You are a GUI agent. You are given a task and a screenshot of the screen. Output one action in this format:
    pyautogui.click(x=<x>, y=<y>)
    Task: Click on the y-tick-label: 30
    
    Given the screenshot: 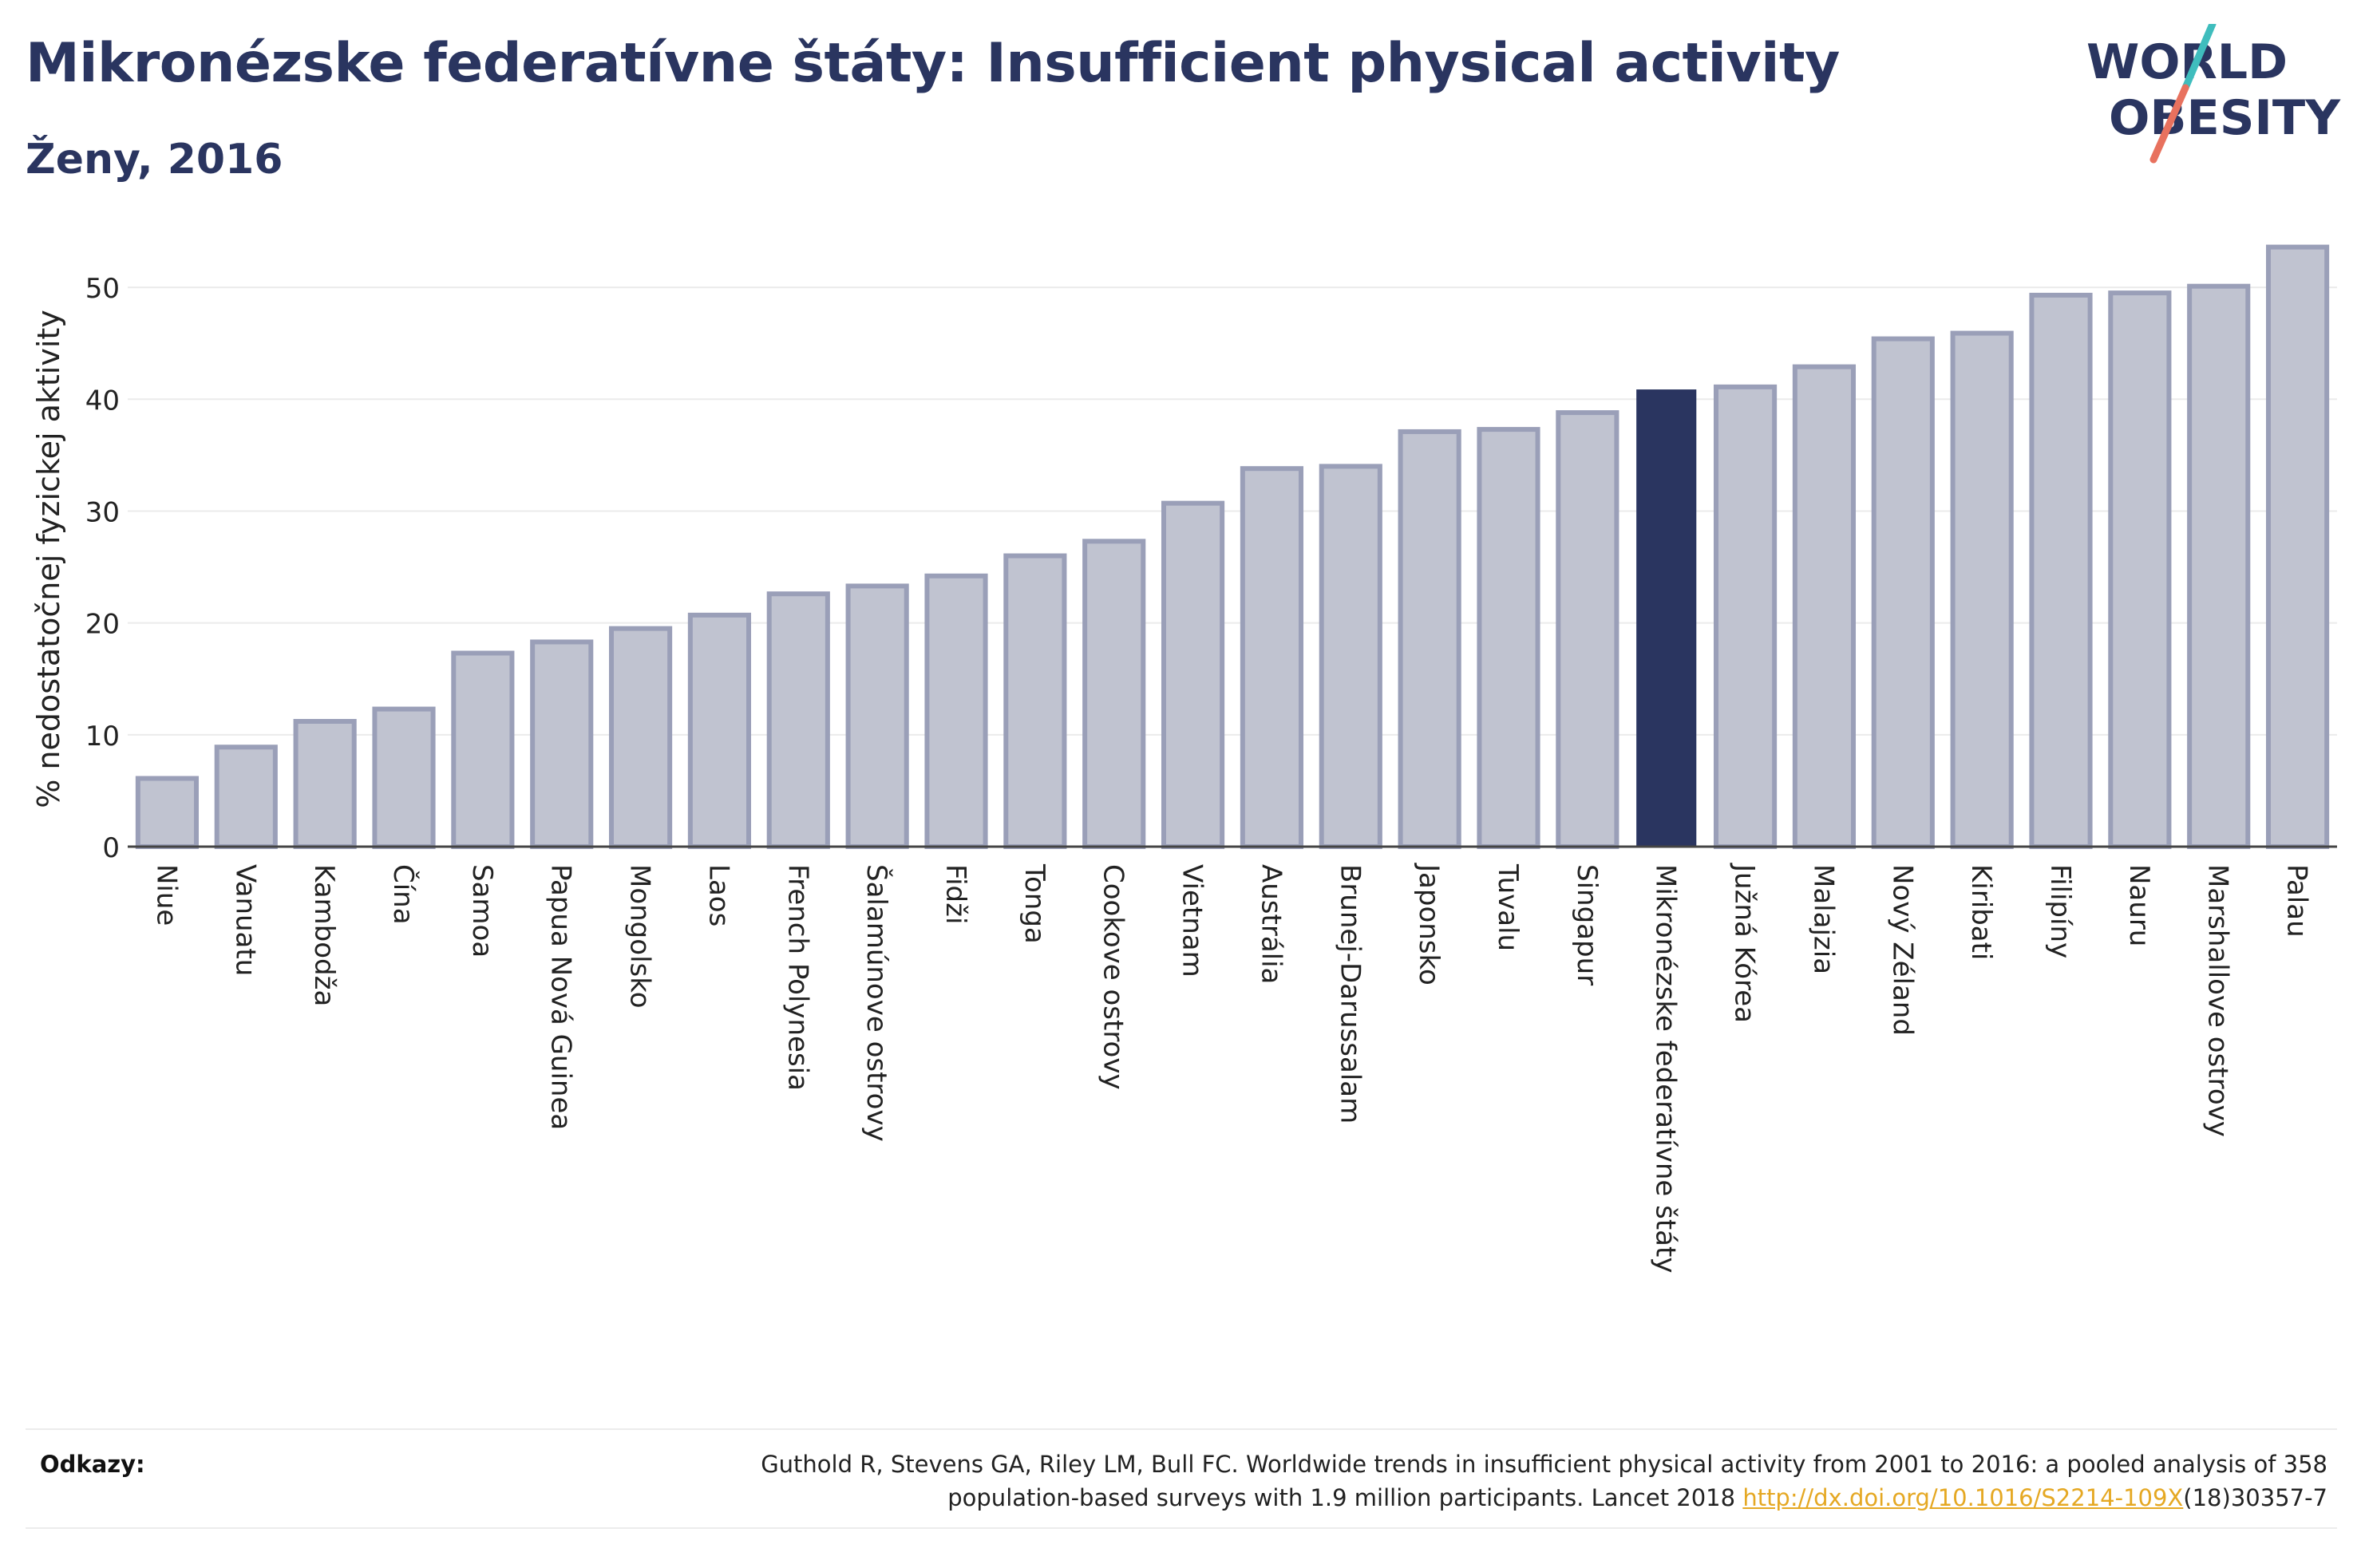 What is the action you would take?
    pyautogui.click(x=102, y=512)
    